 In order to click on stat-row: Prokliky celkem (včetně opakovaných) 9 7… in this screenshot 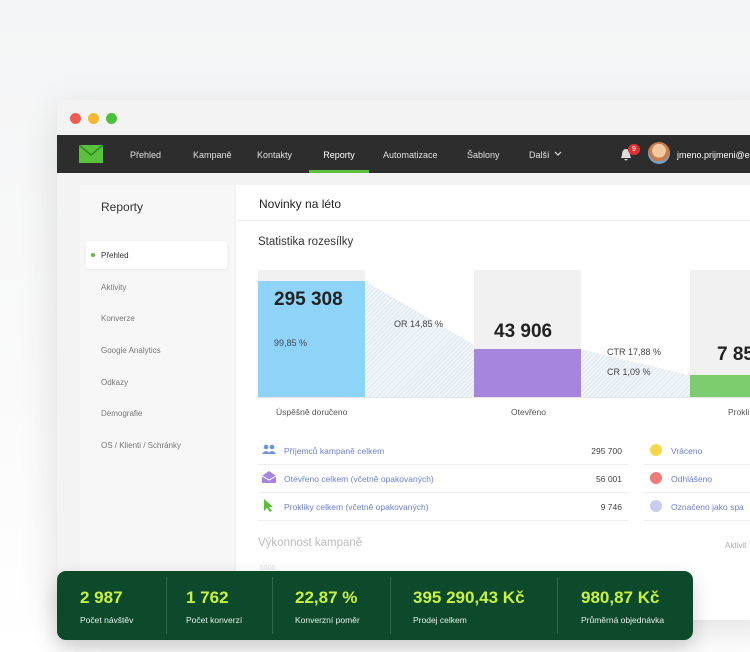, I will do `click(443, 507)`.